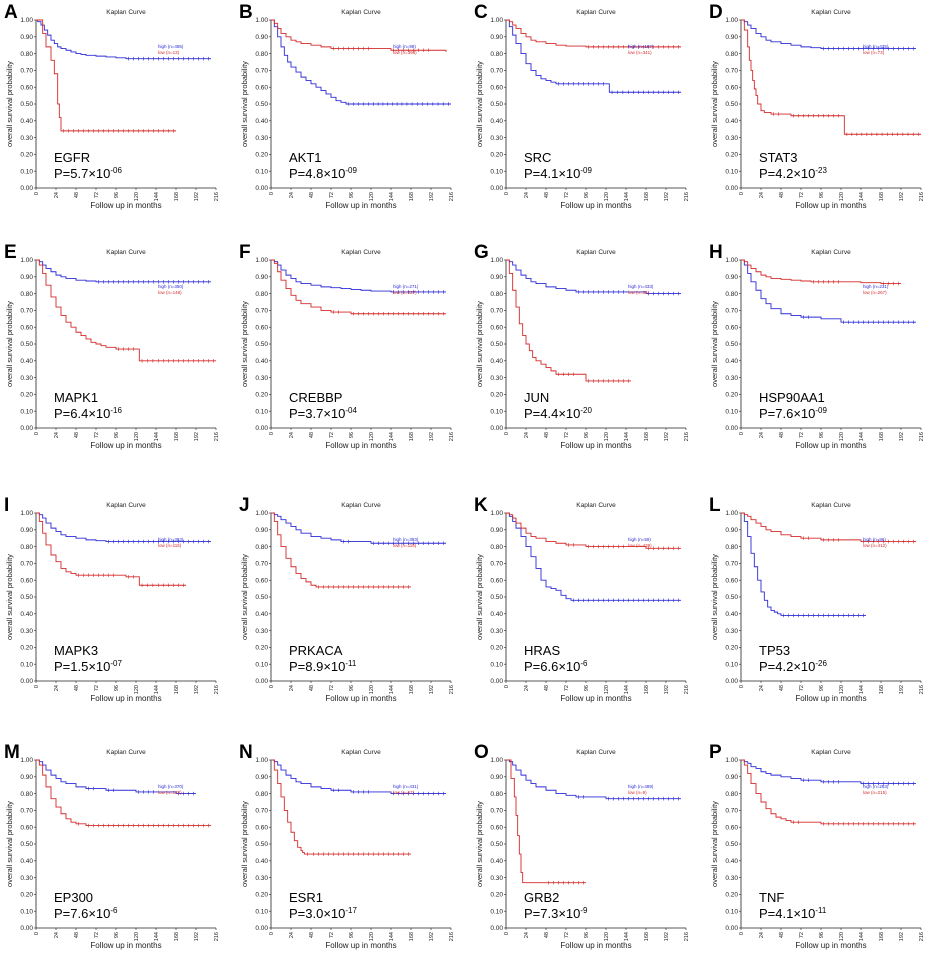  Describe the element at coordinates (778, 157) in the screenshot. I see `gene-label: STAT3` at that location.